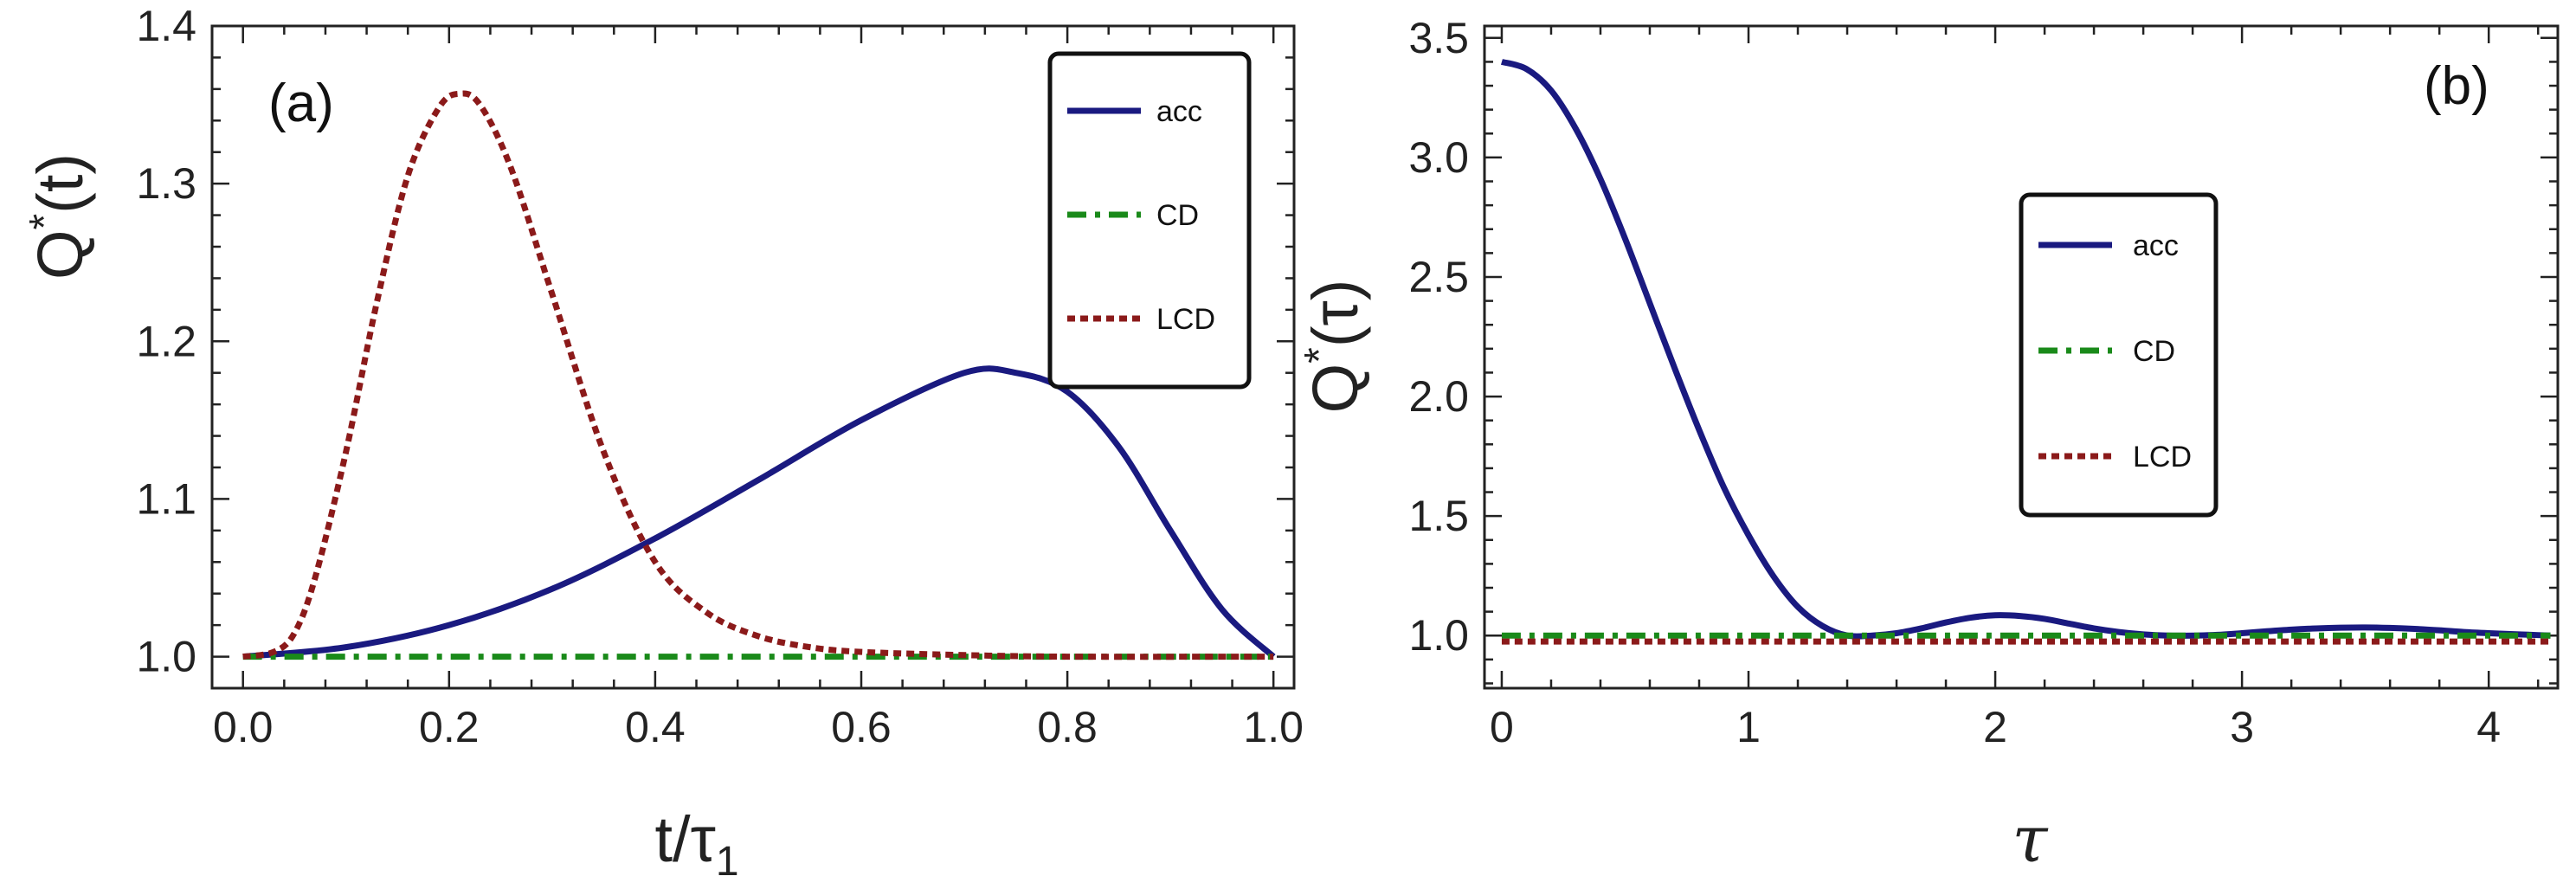 The width and height of the screenshot is (2576, 889). What do you see at coordinates (696, 844) in the screenshot?
I see `panel-a-xlabel: t/τ1` at bounding box center [696, 844].